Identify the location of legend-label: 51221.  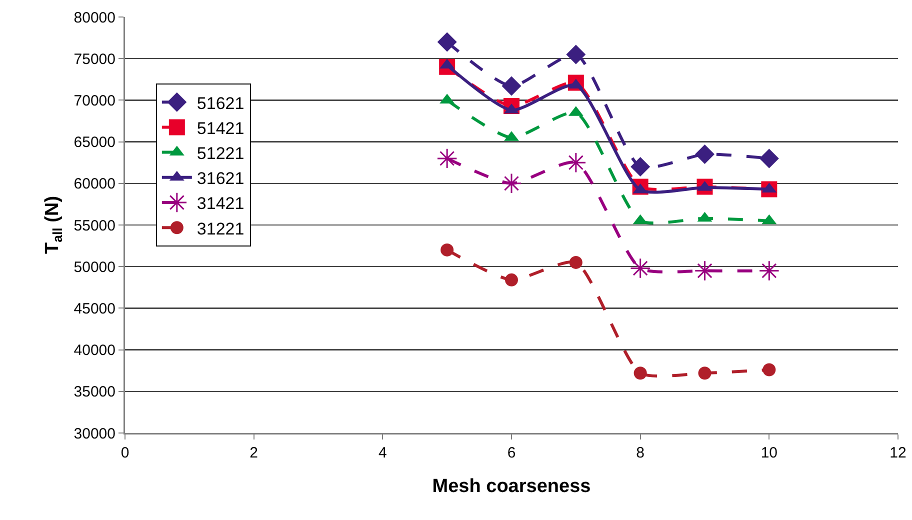
(220, 153).